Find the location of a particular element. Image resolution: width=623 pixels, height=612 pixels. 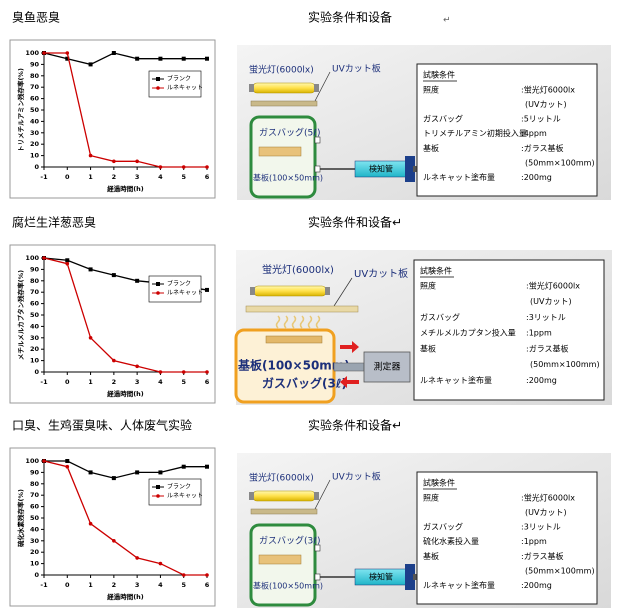

bag-label: ガスバッグ(3ℓ) is located at coordinates (289, 541).